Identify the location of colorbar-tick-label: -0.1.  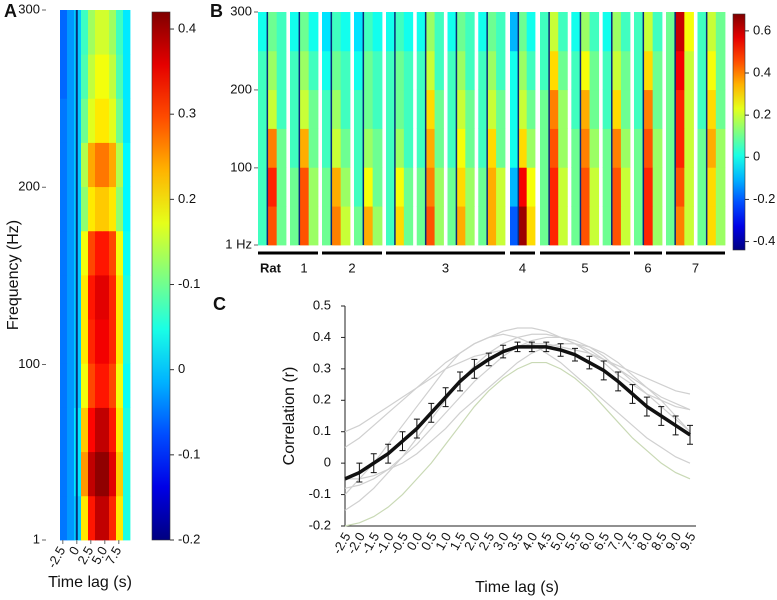
(189, 283).